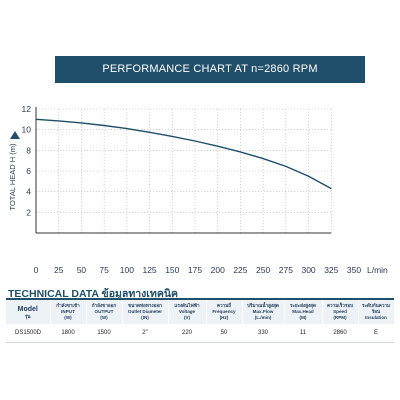 Image resolution: width=400 pixels, height=400 pixels. Describe the element at coordinates (331, 270) in the screenshot. I see `x-tick-label-13: 325` at that location.